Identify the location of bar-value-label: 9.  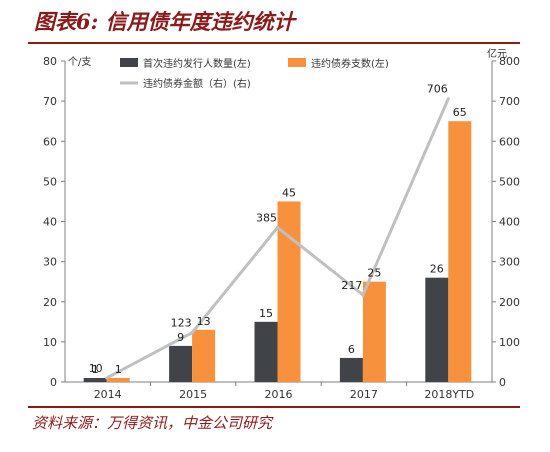
(180, 337).